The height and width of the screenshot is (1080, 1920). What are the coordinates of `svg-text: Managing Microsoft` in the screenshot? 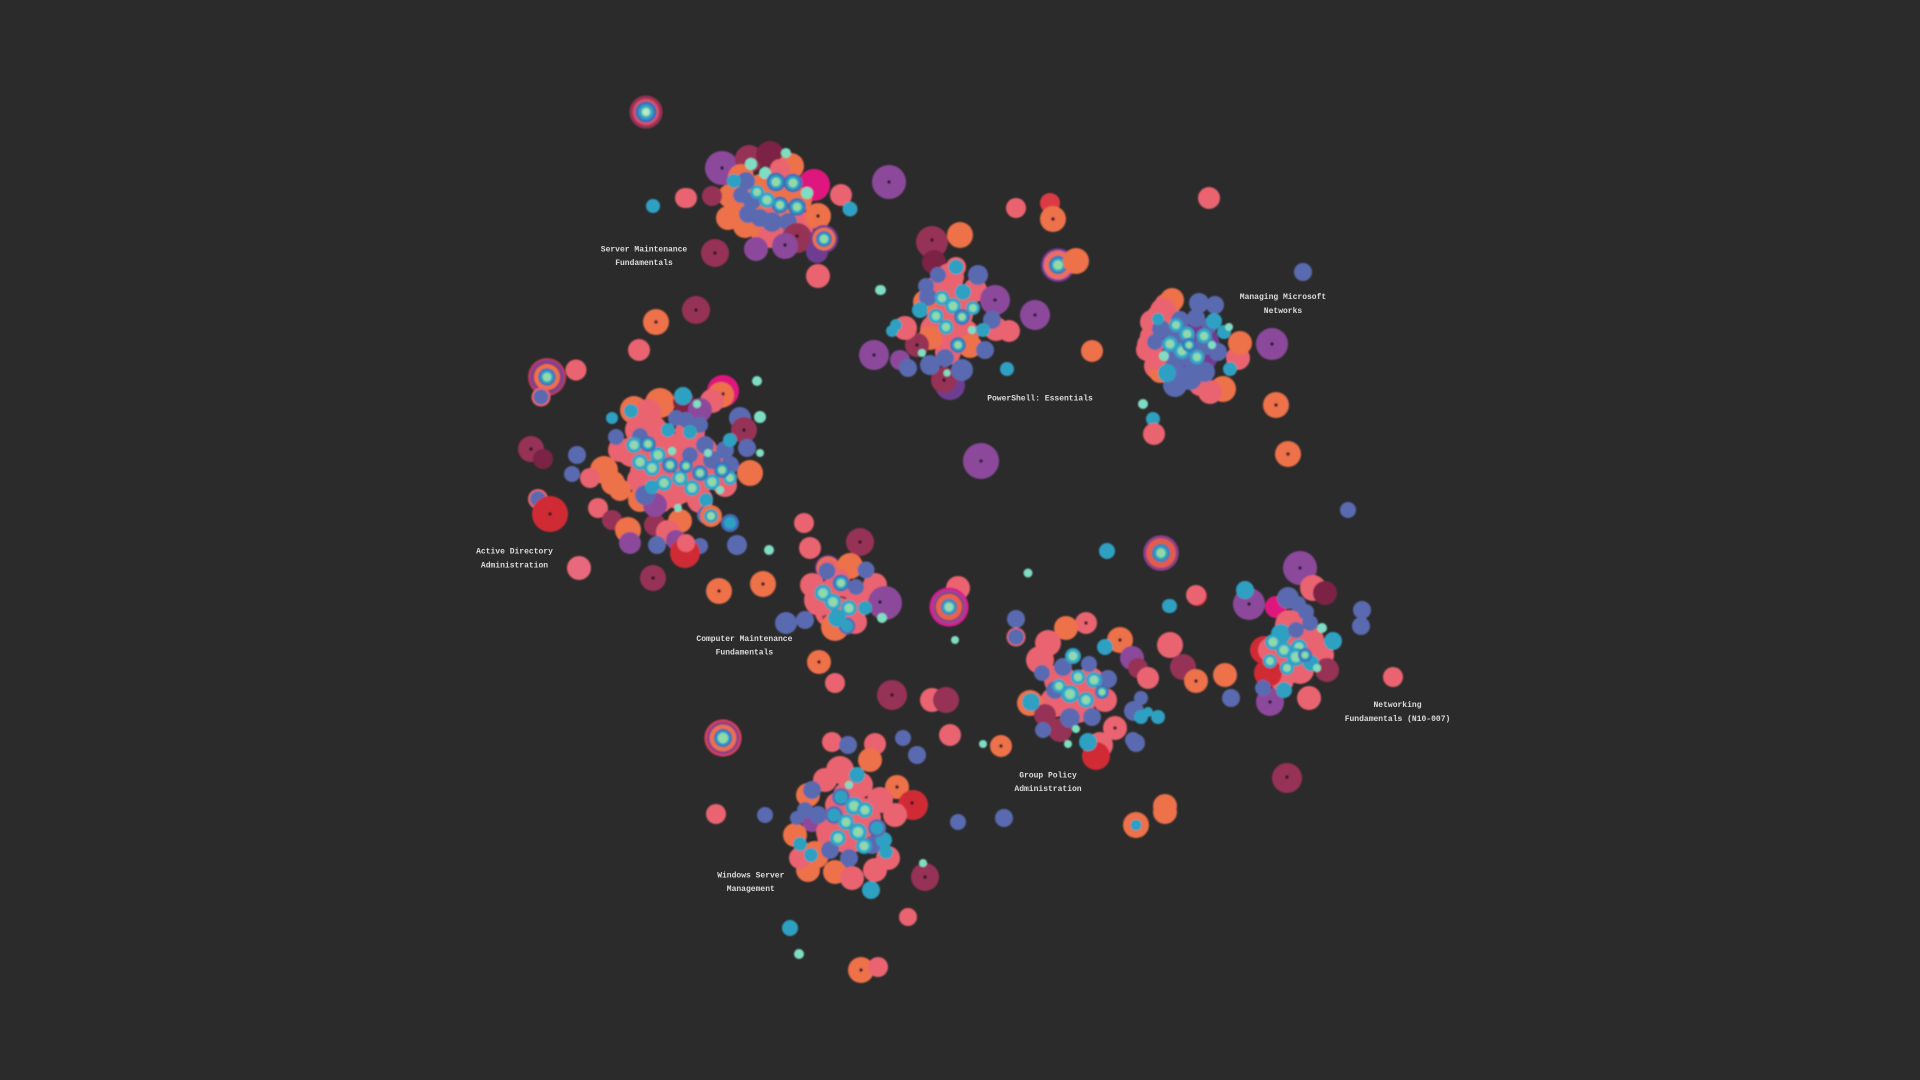 It's located at (1283, 297).